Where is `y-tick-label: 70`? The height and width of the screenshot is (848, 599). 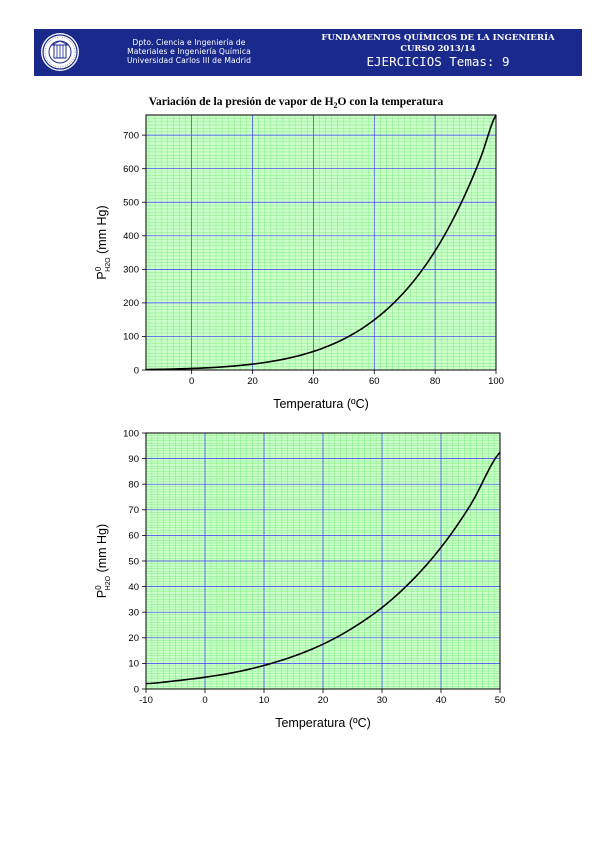
y-tick-label: 70 is located at coordinates (133, 510).